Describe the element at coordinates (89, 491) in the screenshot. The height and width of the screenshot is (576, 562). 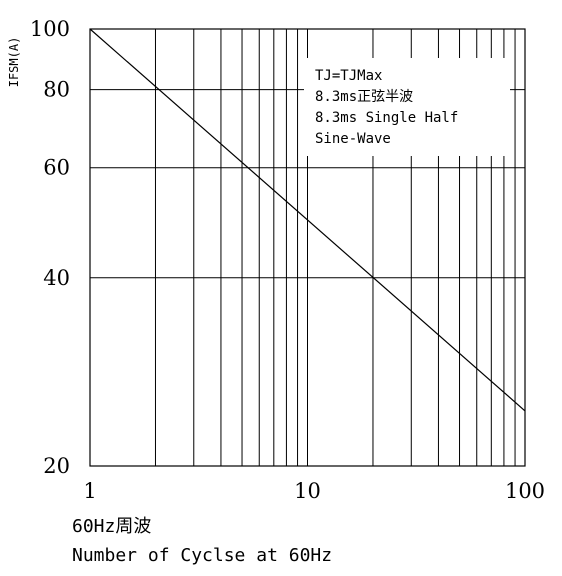
I see `x-tick-label: 1` at that location.